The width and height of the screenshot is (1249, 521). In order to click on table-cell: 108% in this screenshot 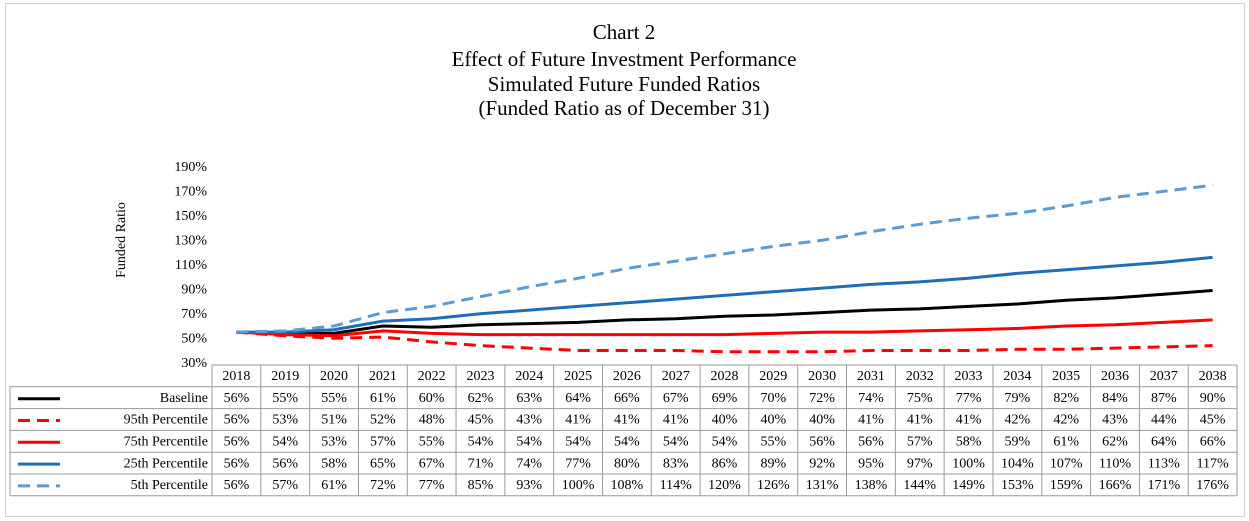, I will do `click(627, 485)`.